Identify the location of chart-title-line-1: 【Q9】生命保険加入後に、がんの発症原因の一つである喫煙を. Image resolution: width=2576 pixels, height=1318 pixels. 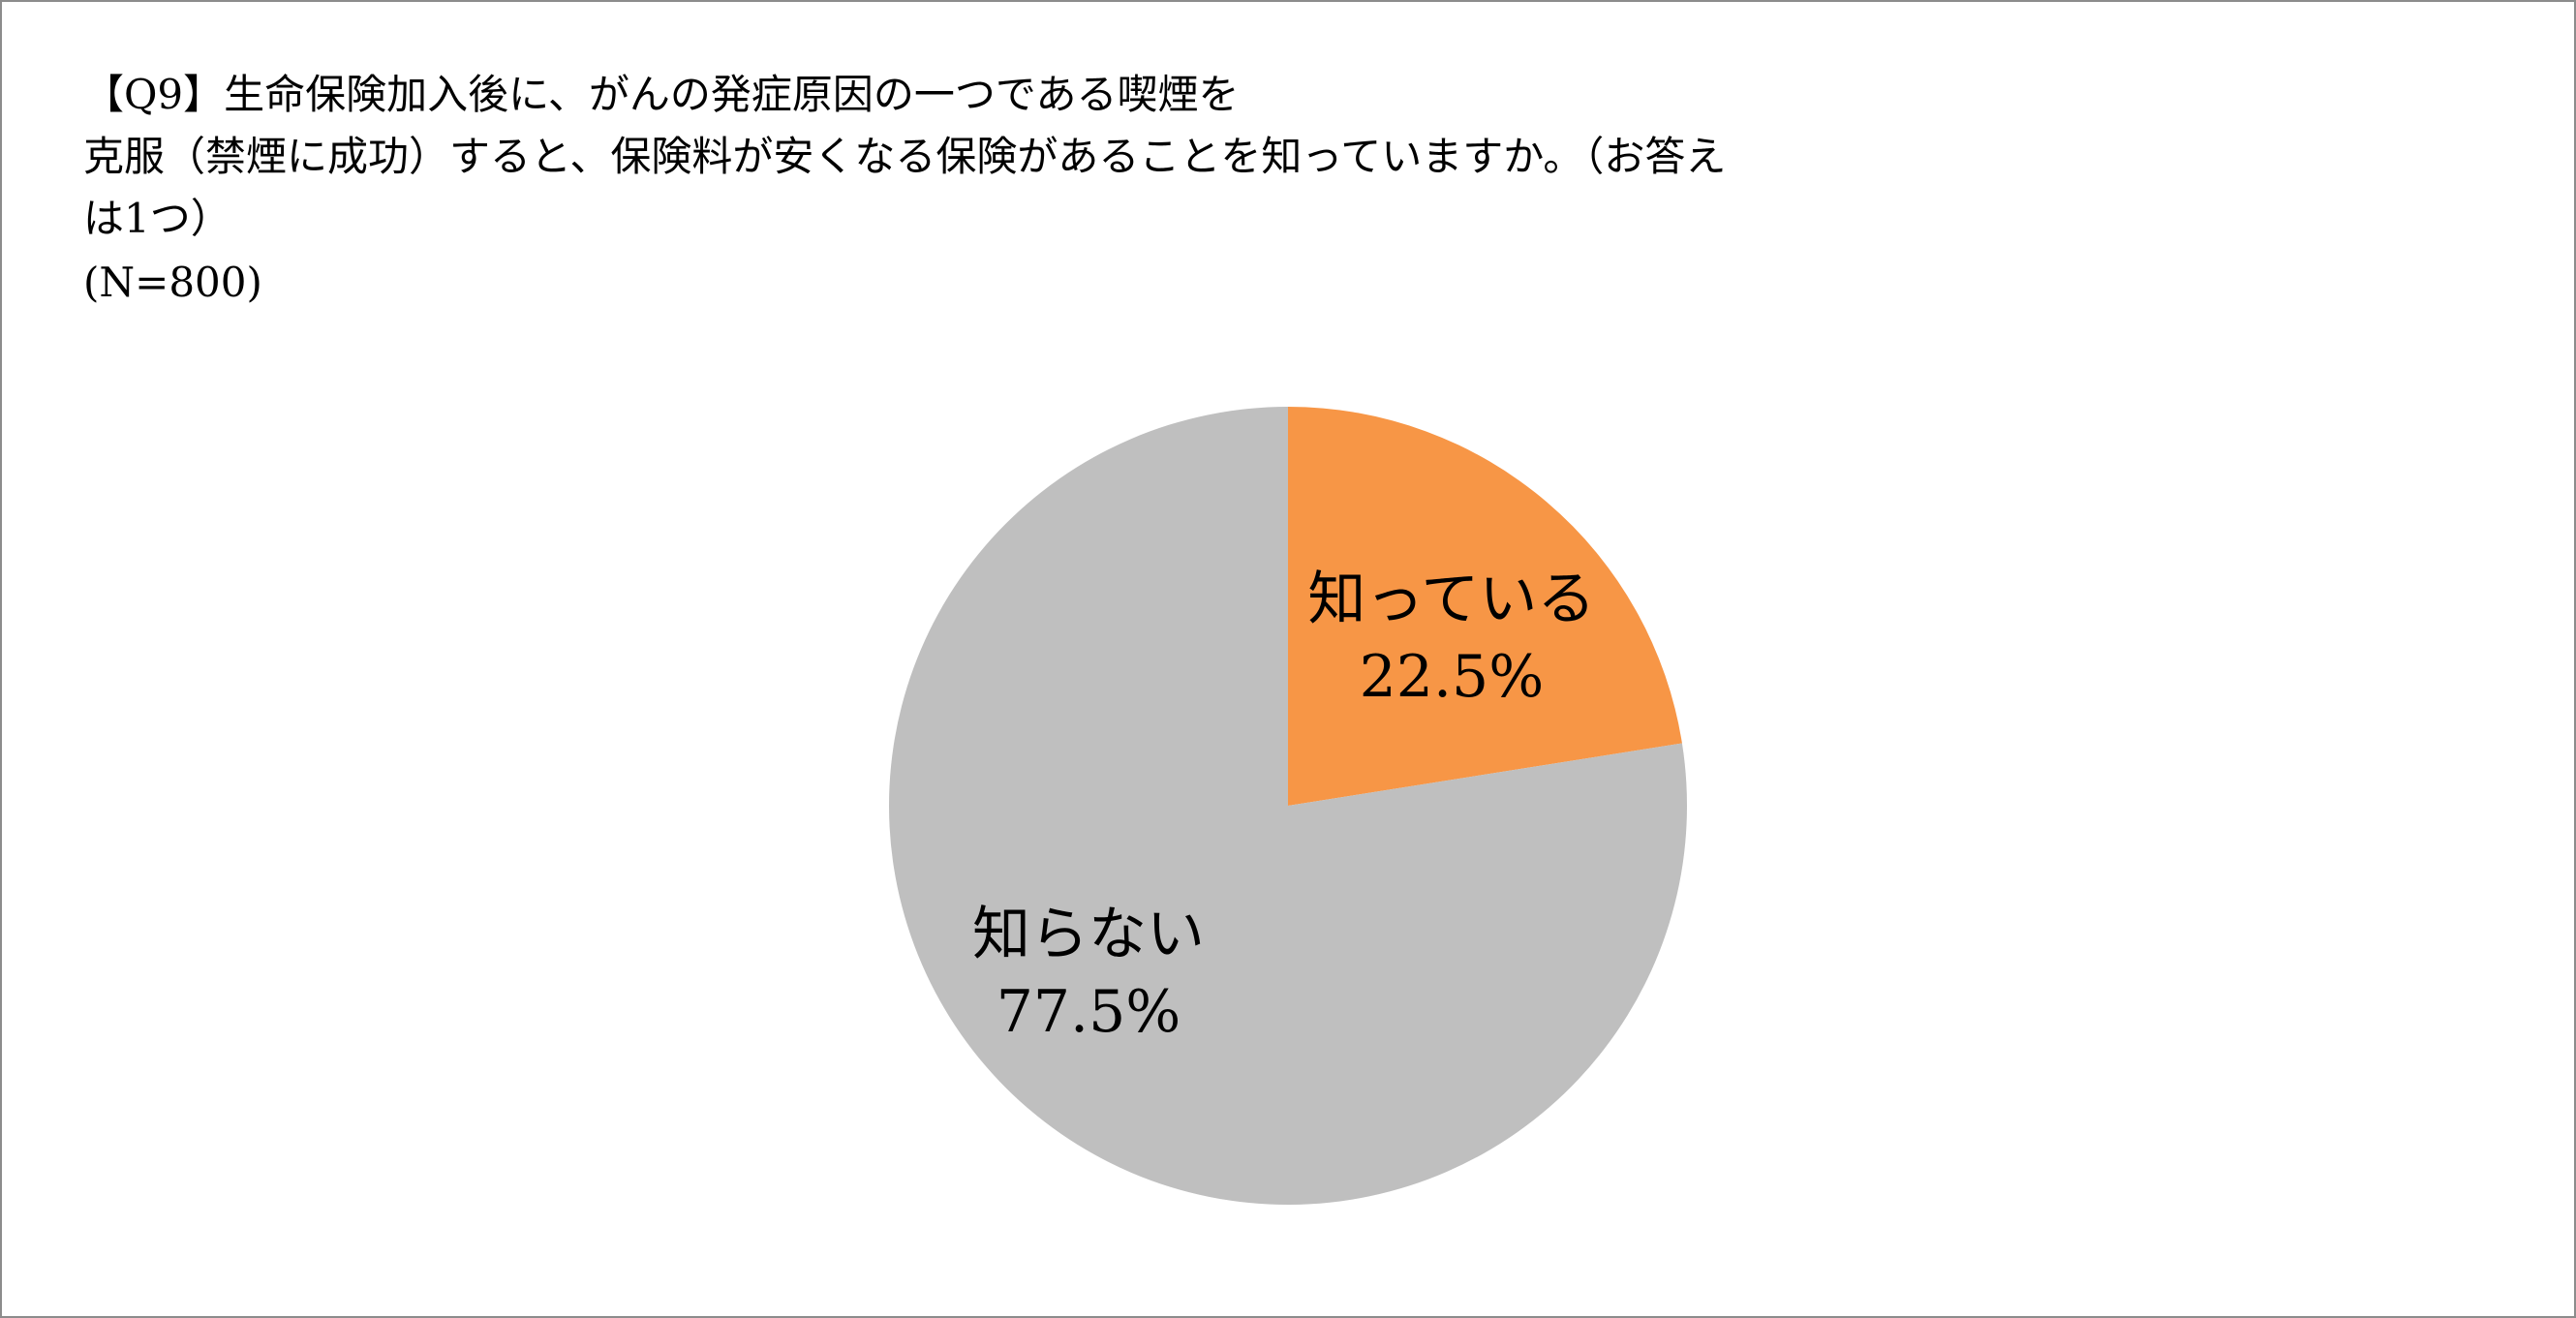
(661, 95).